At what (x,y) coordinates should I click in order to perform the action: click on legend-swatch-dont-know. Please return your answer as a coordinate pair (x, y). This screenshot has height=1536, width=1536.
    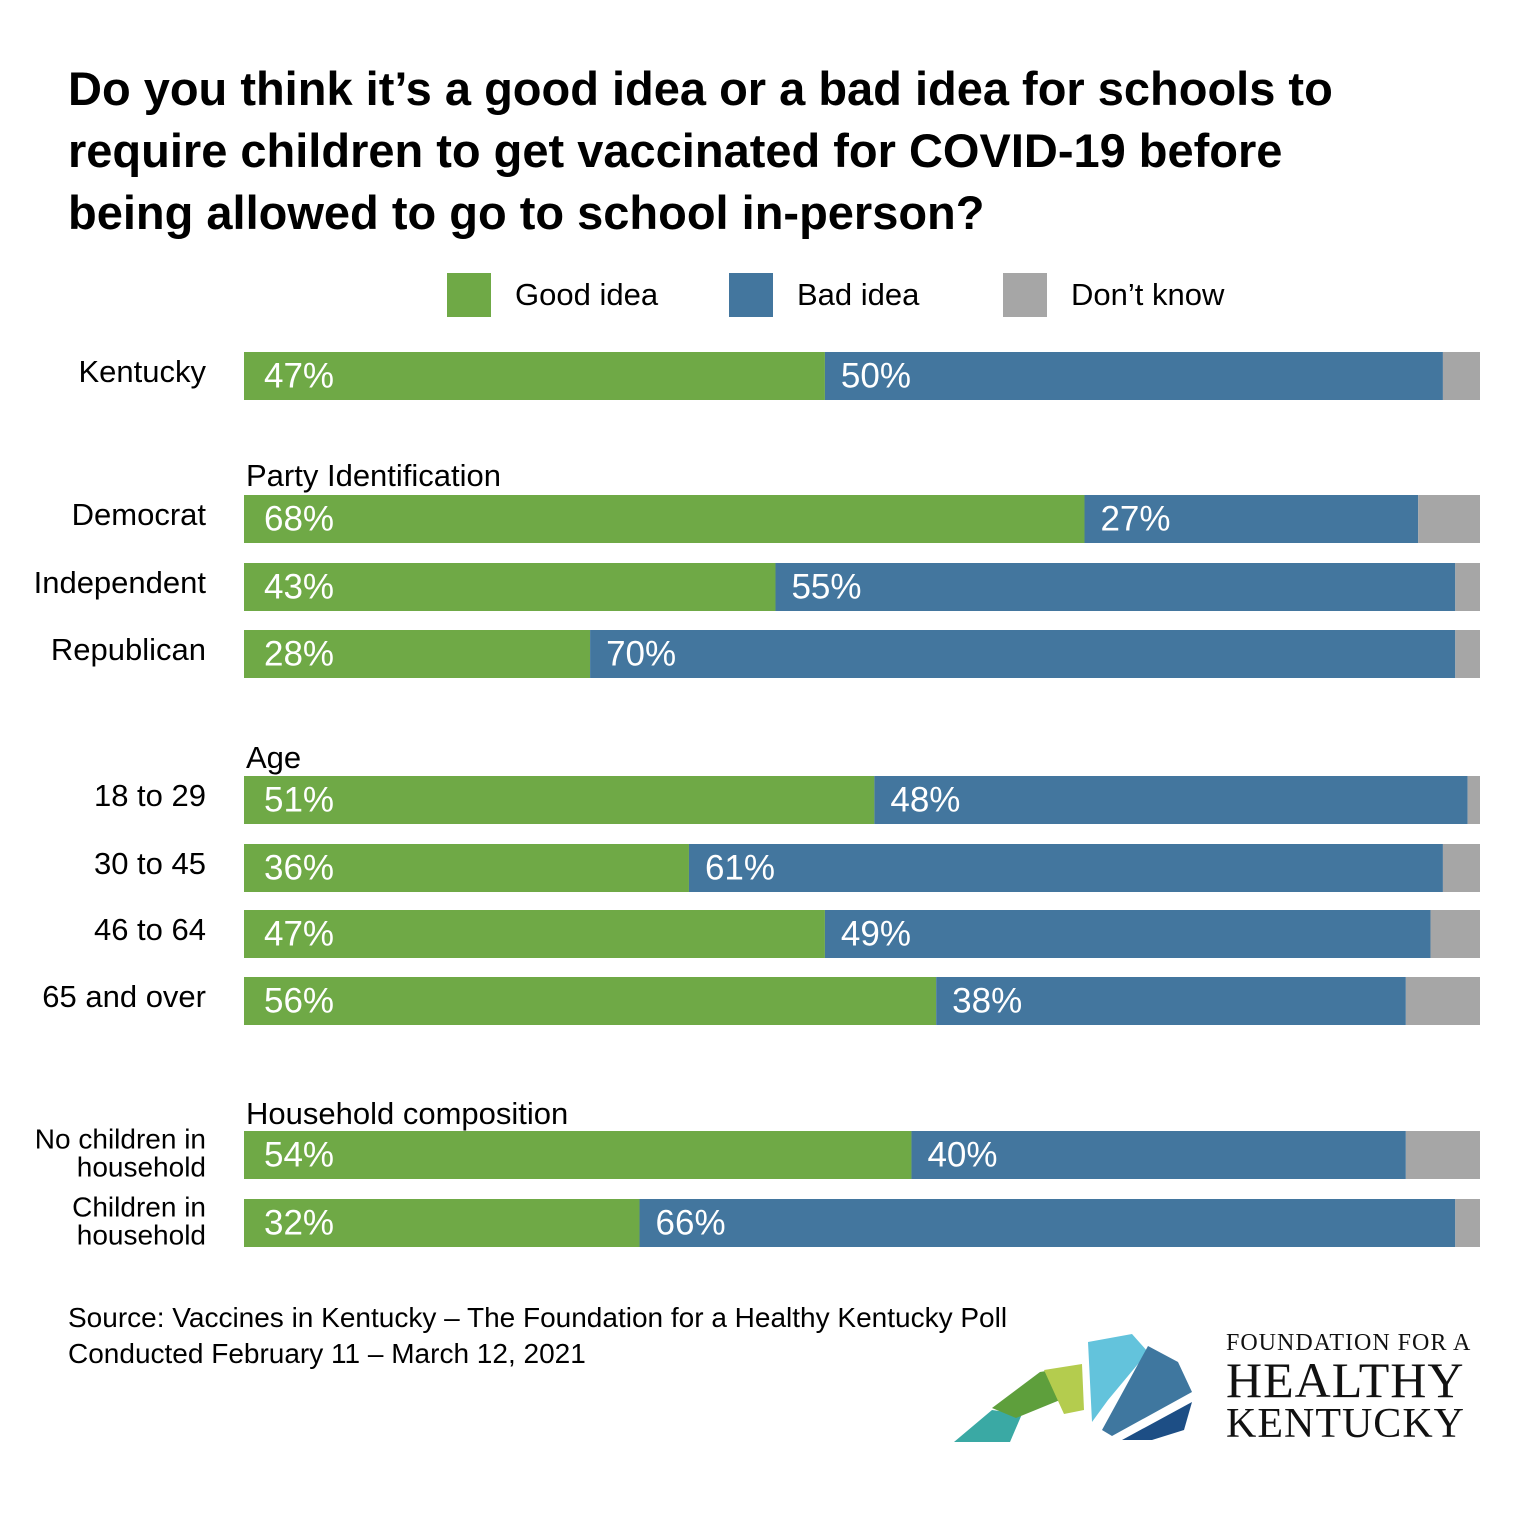
    Looking at the image, I should click on (1025, 295).